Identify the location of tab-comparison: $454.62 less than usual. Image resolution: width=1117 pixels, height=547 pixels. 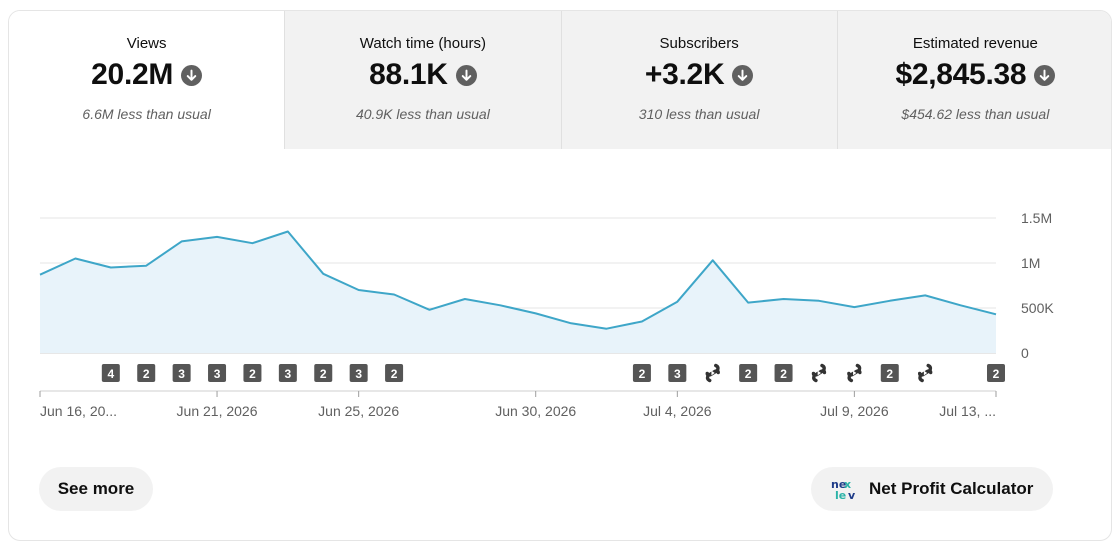
(975, 114).